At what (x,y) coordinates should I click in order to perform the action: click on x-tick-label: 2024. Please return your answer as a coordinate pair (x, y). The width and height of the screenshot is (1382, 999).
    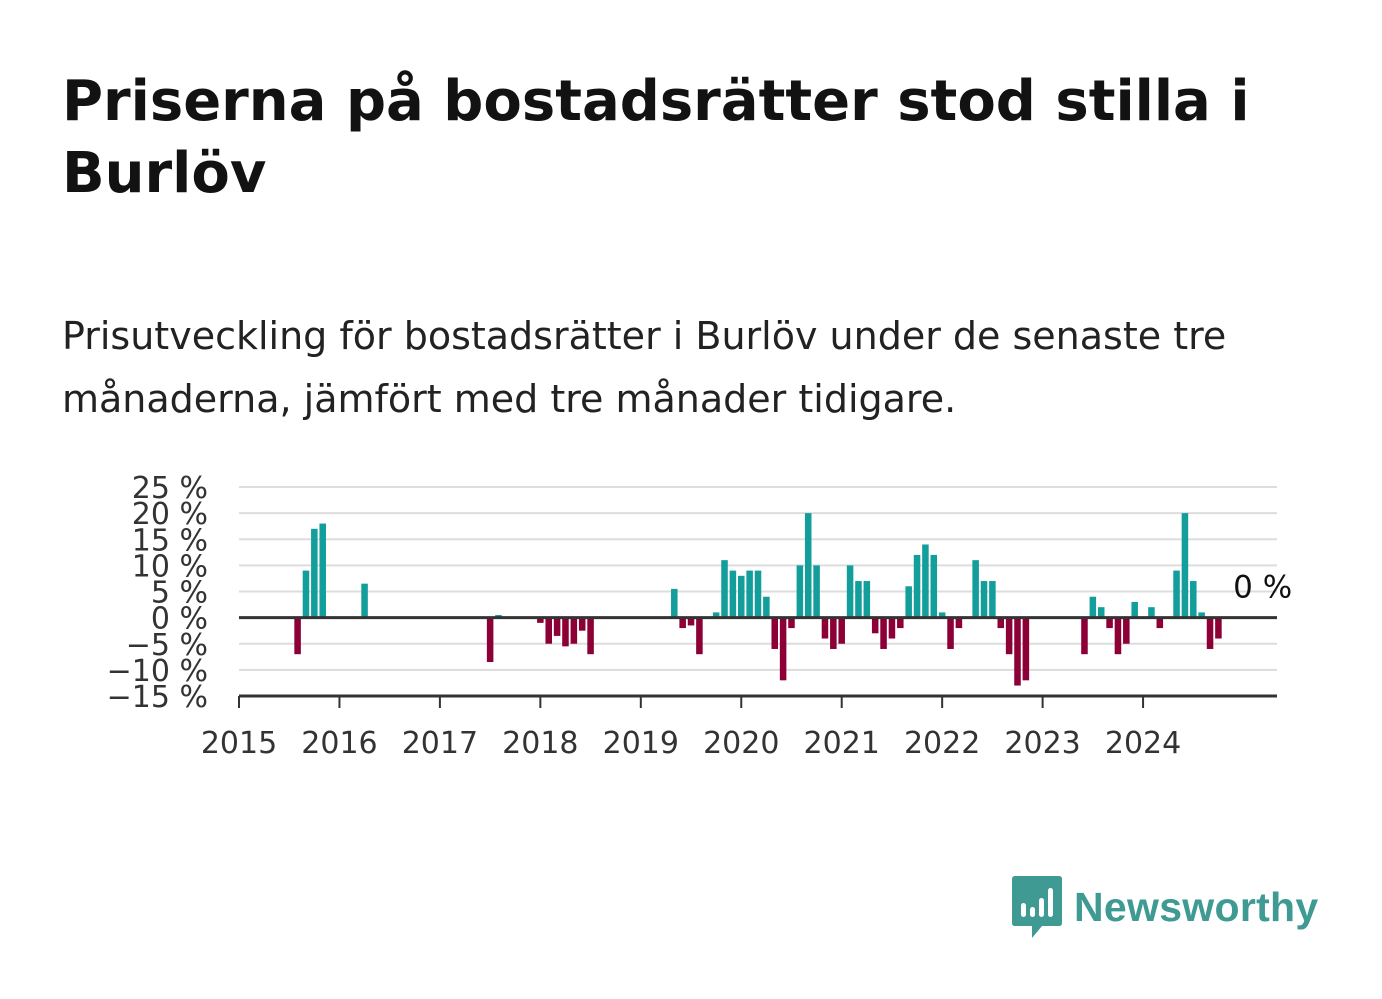
    Looking at the image, I should click on (1143, 743).